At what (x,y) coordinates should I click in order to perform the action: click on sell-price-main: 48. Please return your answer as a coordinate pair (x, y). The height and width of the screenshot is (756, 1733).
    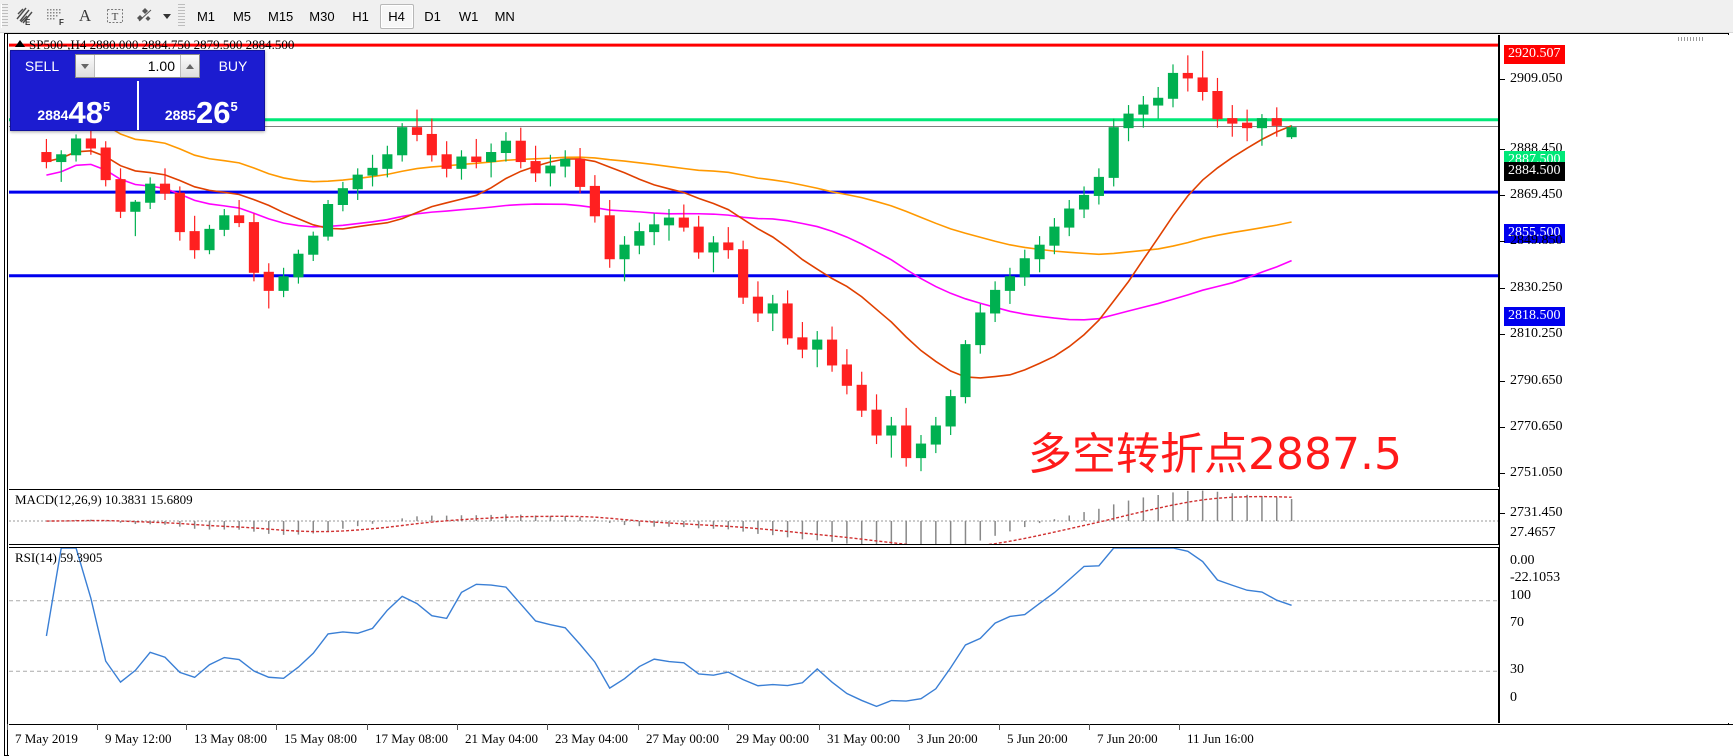
    Looking at the image, I should click on (85, 112).